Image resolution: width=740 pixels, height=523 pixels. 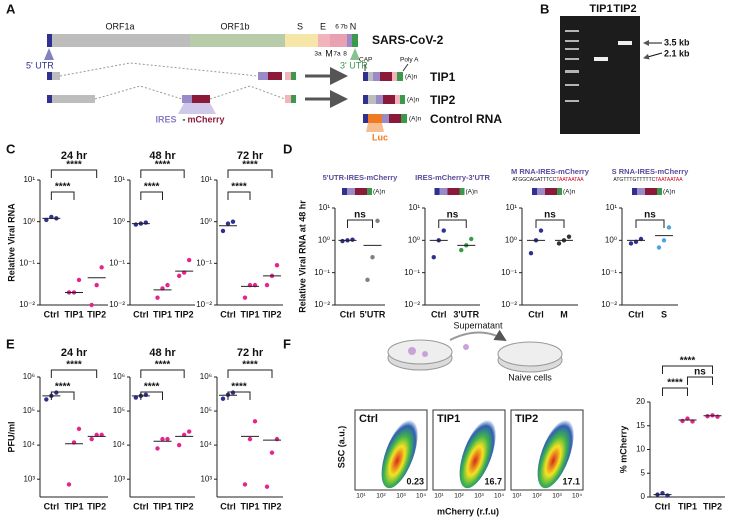 What do you see at coordinates (241, 429) in the screenshot?
I see `chart: 10³ 10⁴ 10⁵ 10⁶ 72 hr Ctrl TIP1 TIP2 **** ****` at bounding box center [241, 429].